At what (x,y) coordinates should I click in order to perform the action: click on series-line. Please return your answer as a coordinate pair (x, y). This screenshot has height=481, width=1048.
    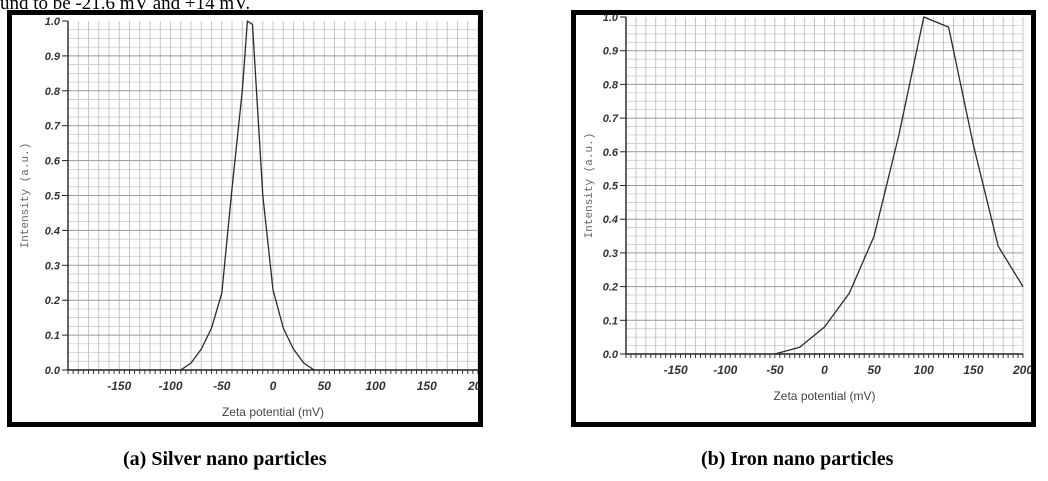
    Looking at the image, I should click on (247, 195).